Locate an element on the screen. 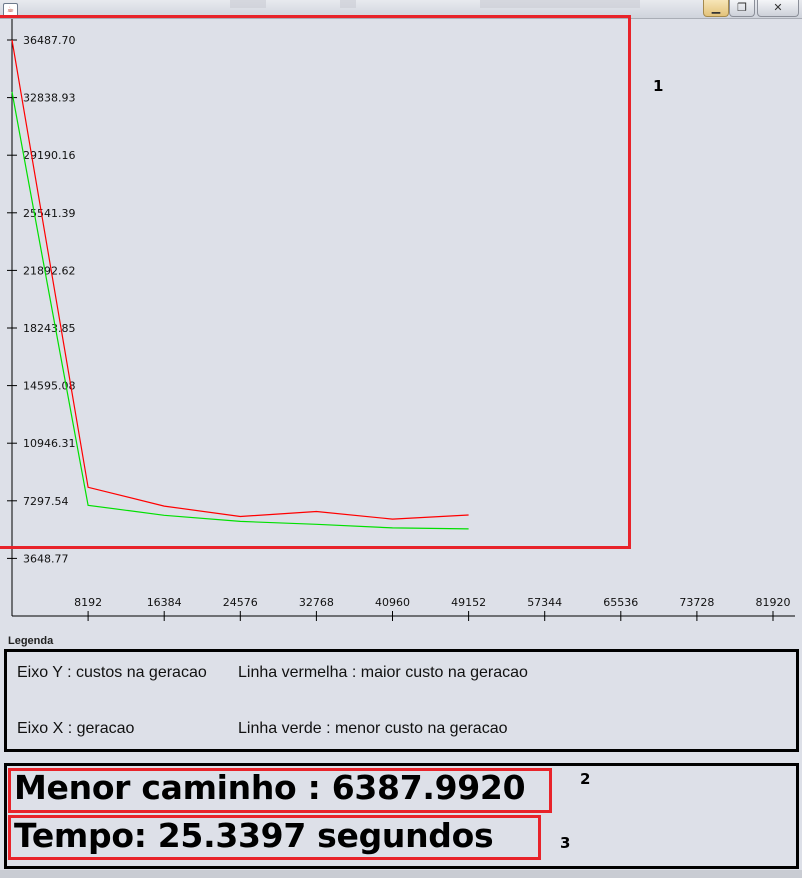  x-tick-label: 81920 is located at coordinates (773, 602).